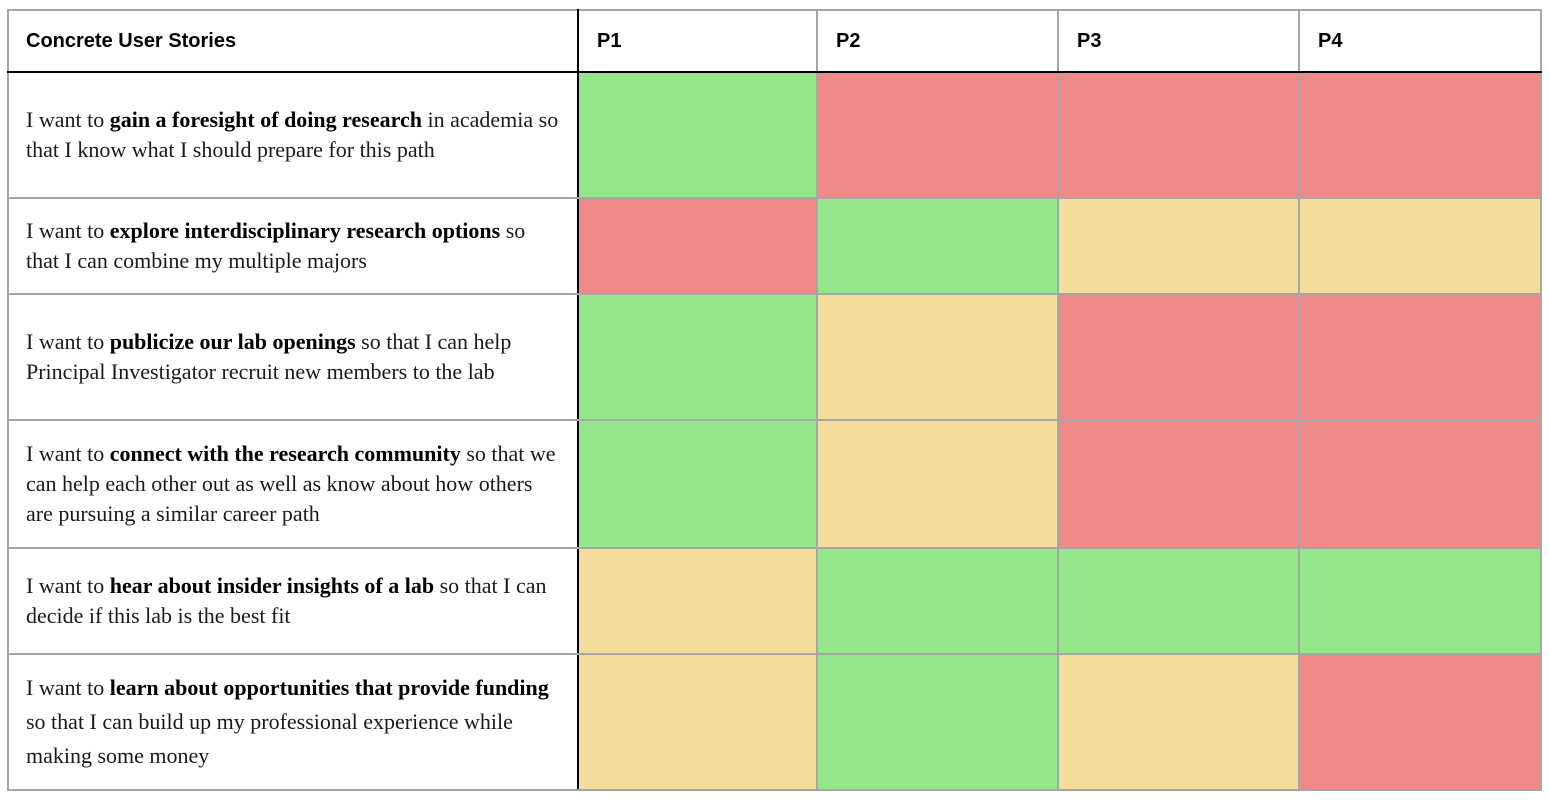 This screenshot has width=1550, height=800. I want to click on header-concrete-user-stories: Concrete User Stories, so click(293, 41).